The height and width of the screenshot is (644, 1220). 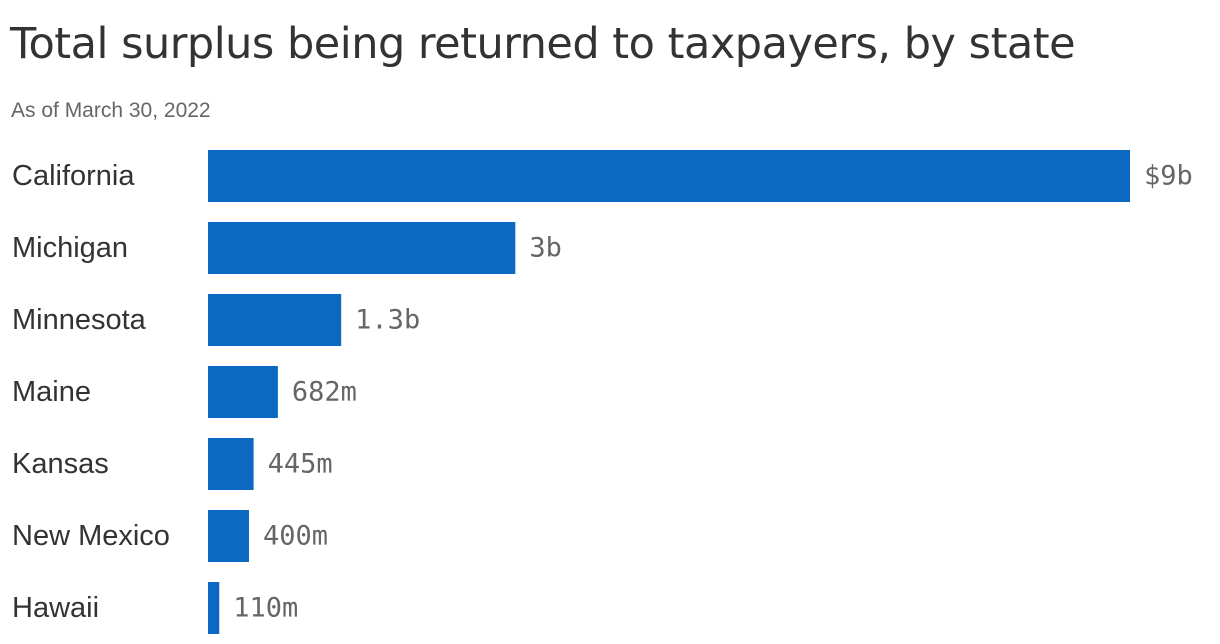 I want to click on category-label: New Mexico, so click(x=91, y=536).